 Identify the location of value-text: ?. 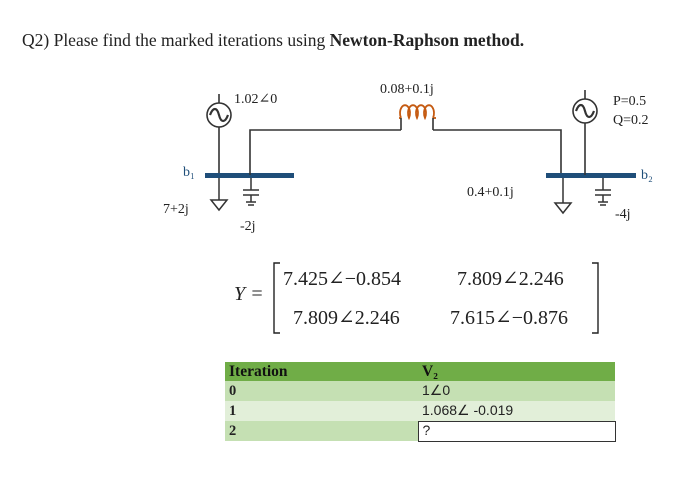
(426, 430).